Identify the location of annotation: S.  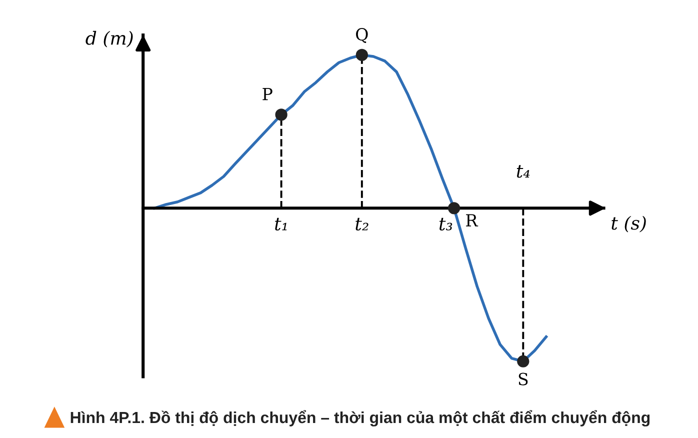
(523, 379).